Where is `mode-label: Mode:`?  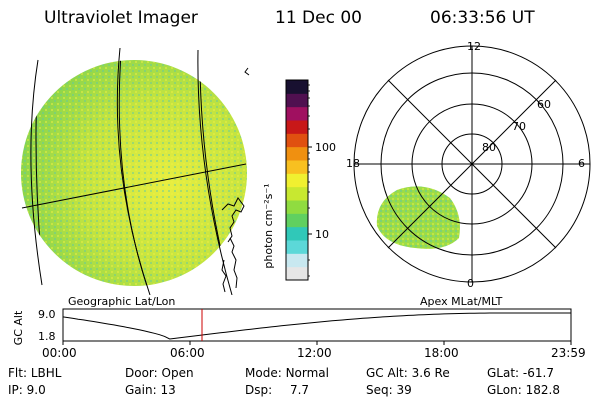 mode-label: Mode: is located at coordinates (263, 373).